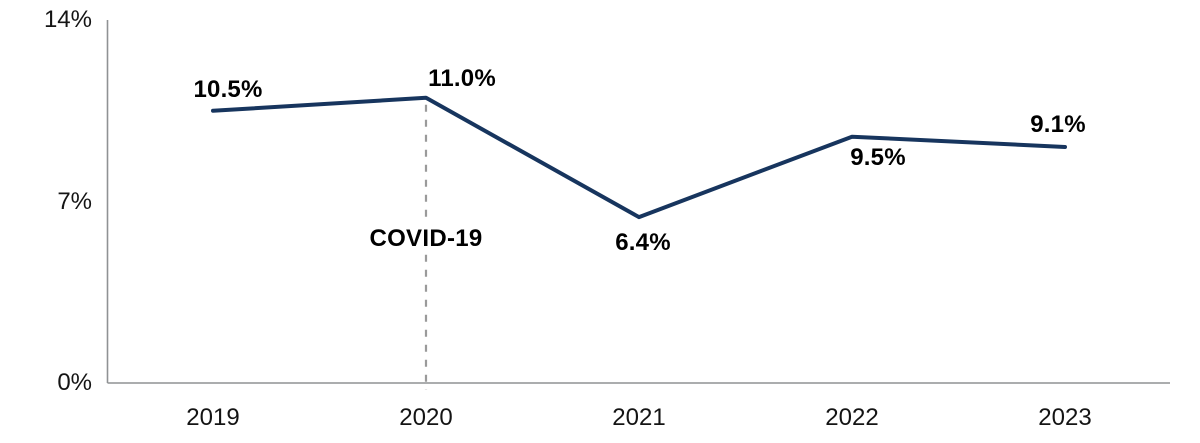 The image size is (1200, 443). Describe the element at coordinates (878, 157) in the screenshot. I see `data-point-label: 9.5%` at that location.